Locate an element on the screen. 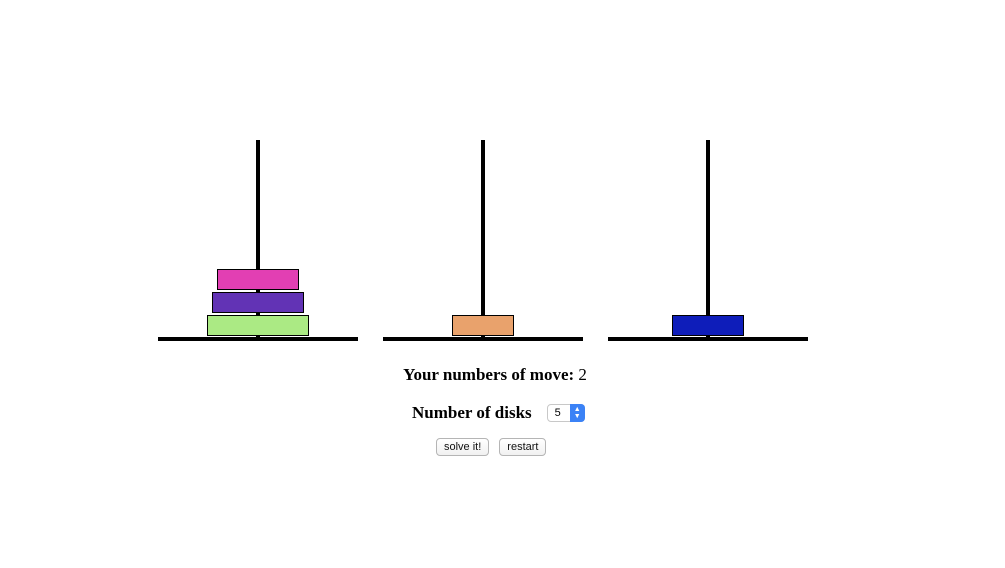 This screenshot has width=1005, height=568. disk-count-control: Number of disks 5 ▲ ▼ is located at coordinates (498, 413).